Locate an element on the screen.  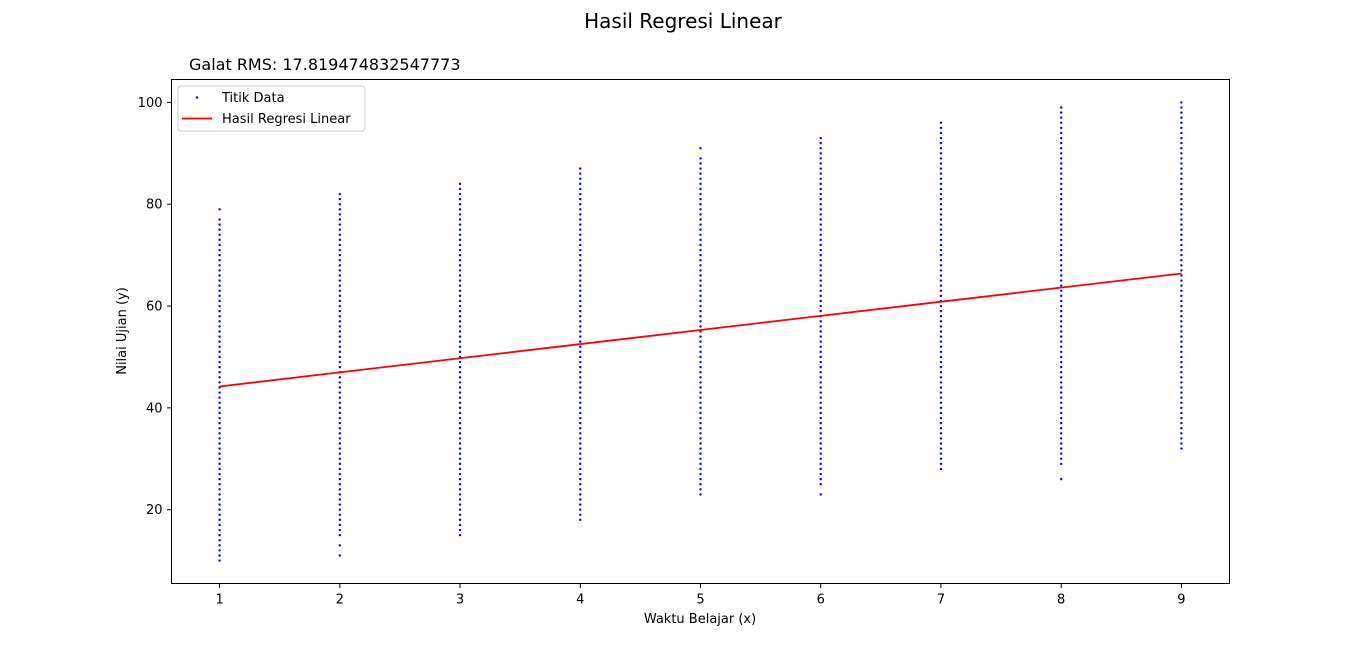
legend-box is located at coordinates (271, 108).